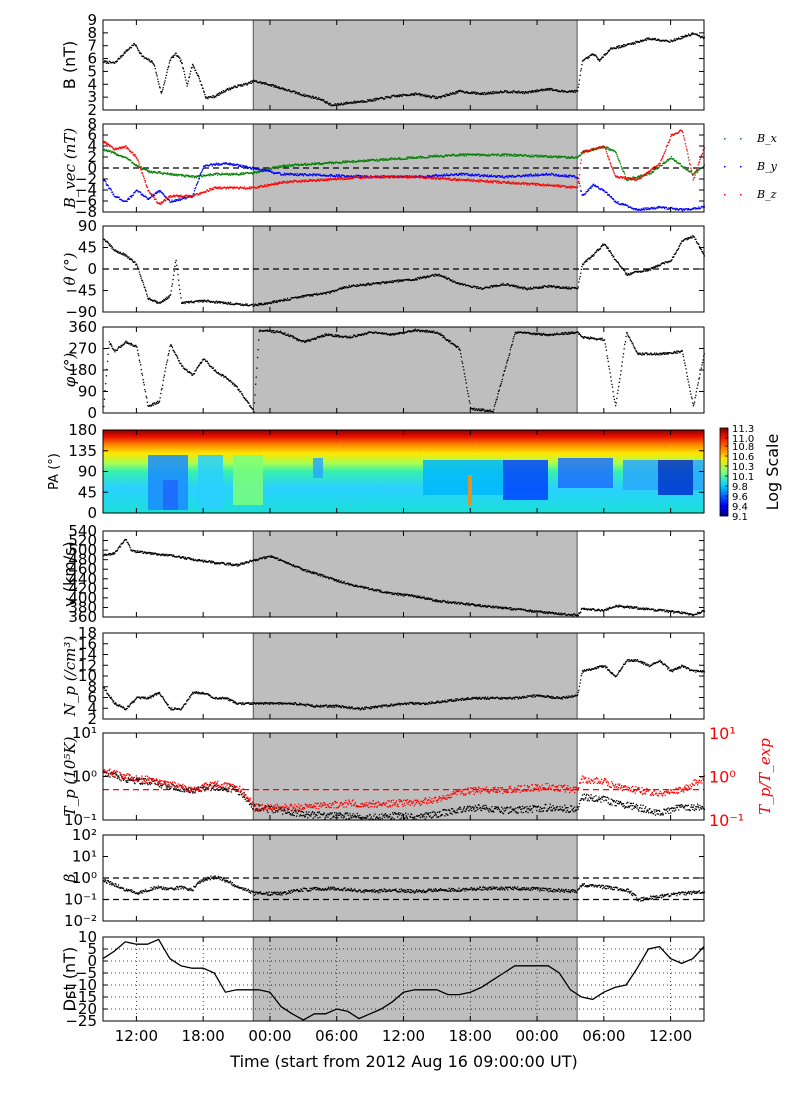  Describe the element at coordinates (92, 84) in the screenshot. I see `y-tick-label: 4` at that location.